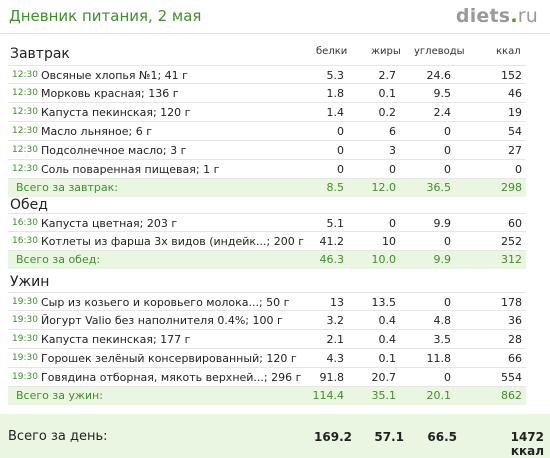  What do you see at coordinates (267, 131) in the screenshot?
I see `food-row: 12:30 Масло льняное; 6 г 0 6 0 54` at bounding box center [267, 131].